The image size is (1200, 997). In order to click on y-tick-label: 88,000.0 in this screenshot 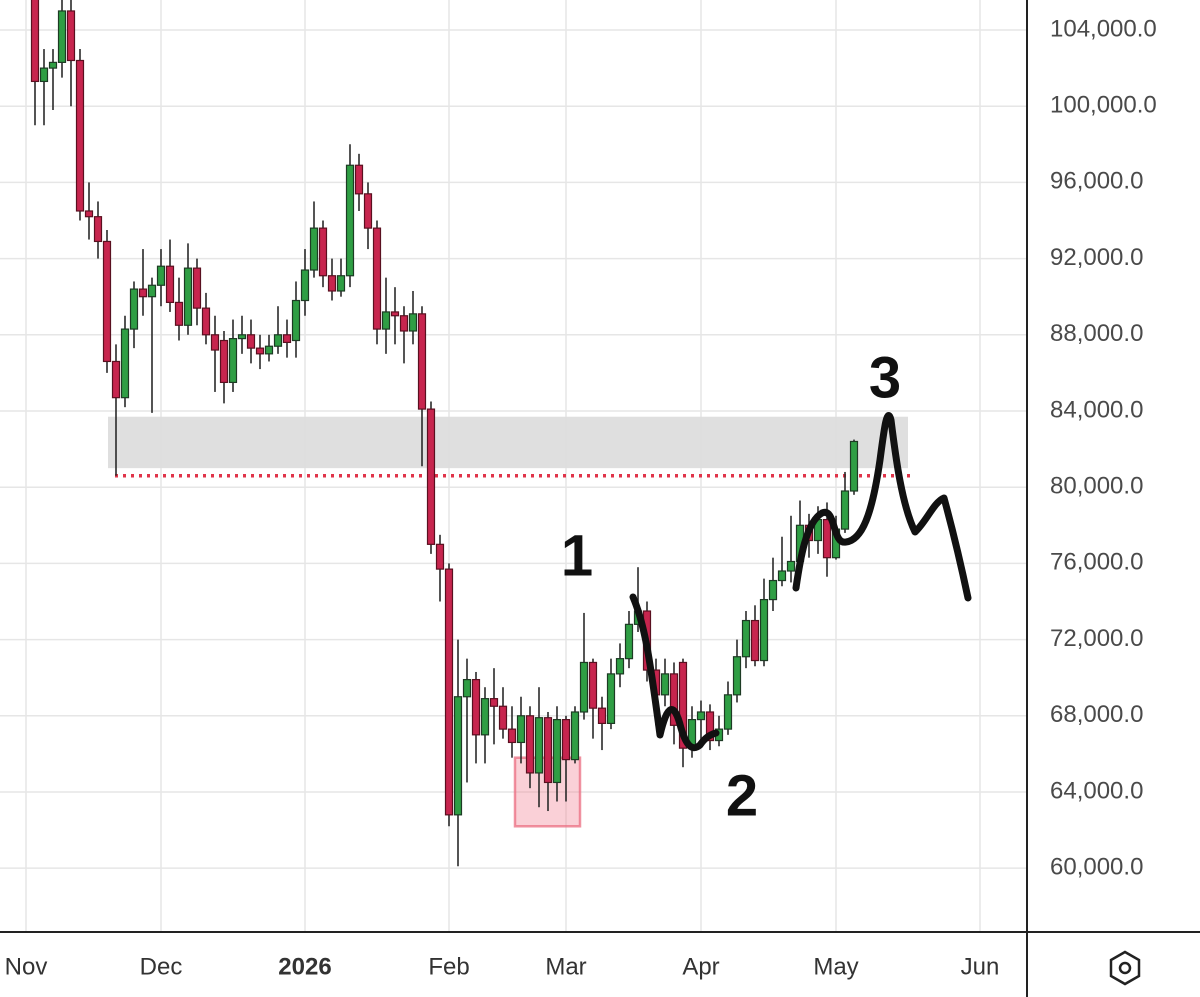, I will do `click(1096, 333)`.